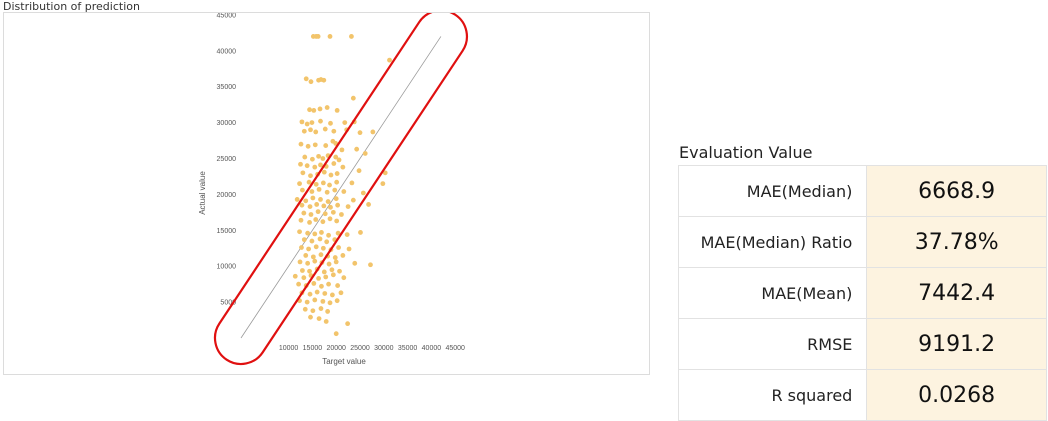  I want to click on eval-row-mae-mean: MAE(Mean) 7442.4, so click(862, 293).